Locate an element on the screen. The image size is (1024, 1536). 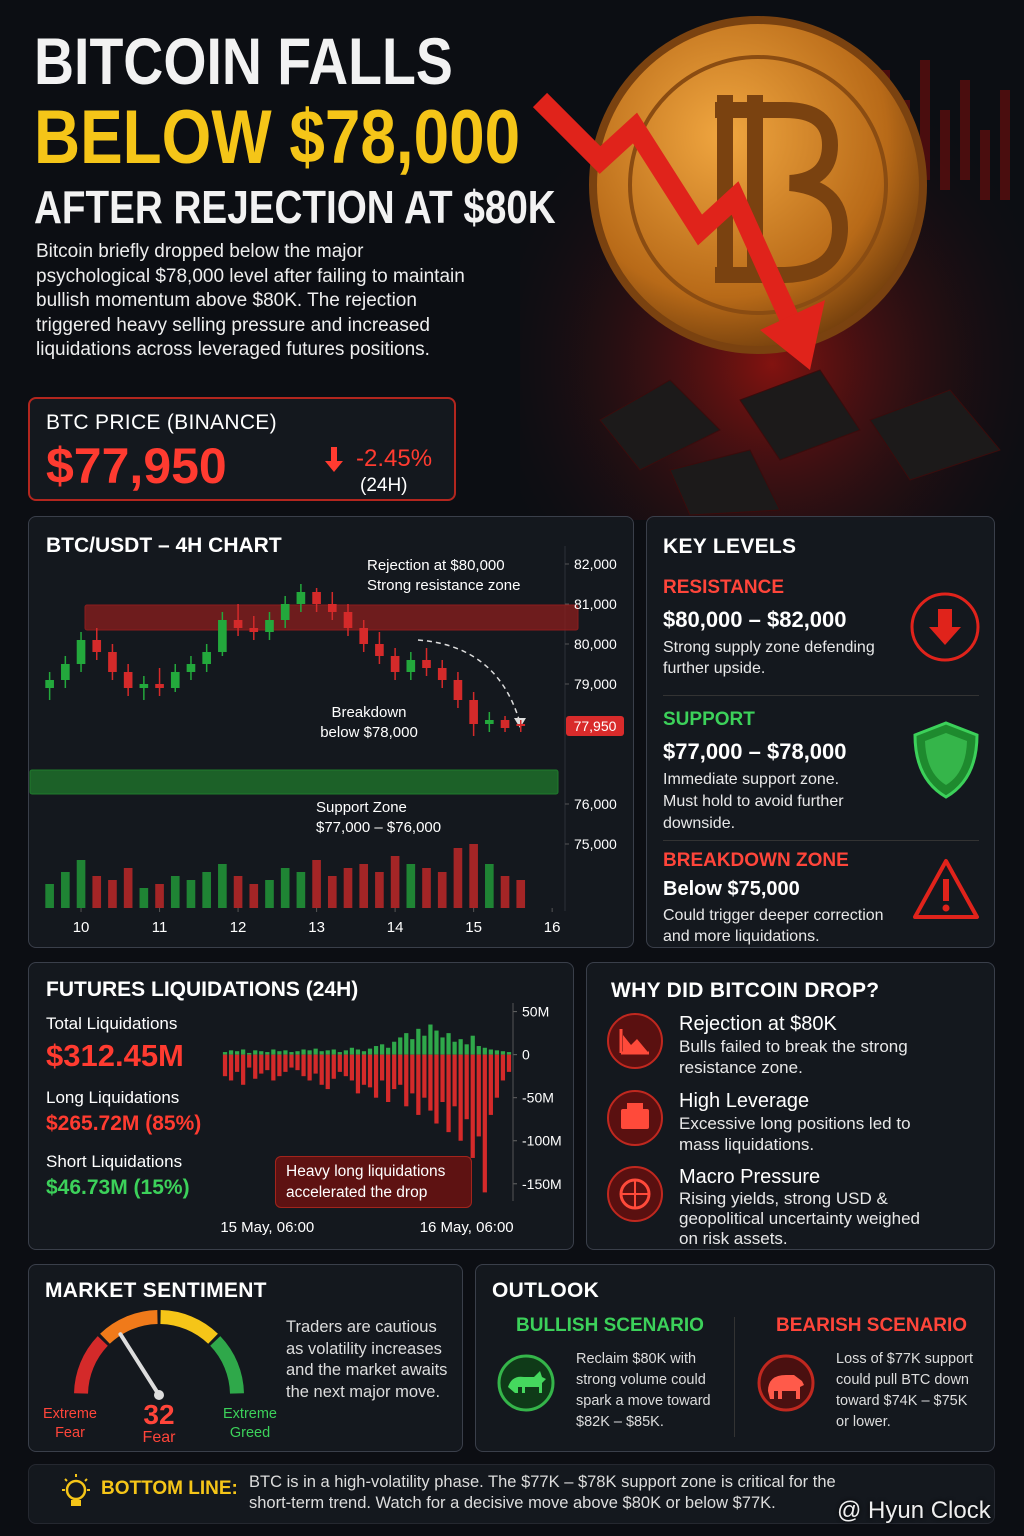
drop-arrow is located at coordinates (666, 208).